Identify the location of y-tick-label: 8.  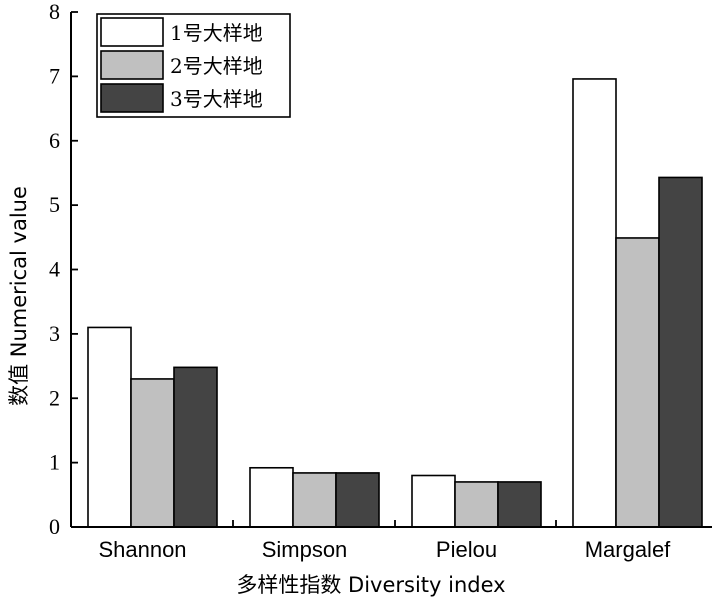
(54, 12).